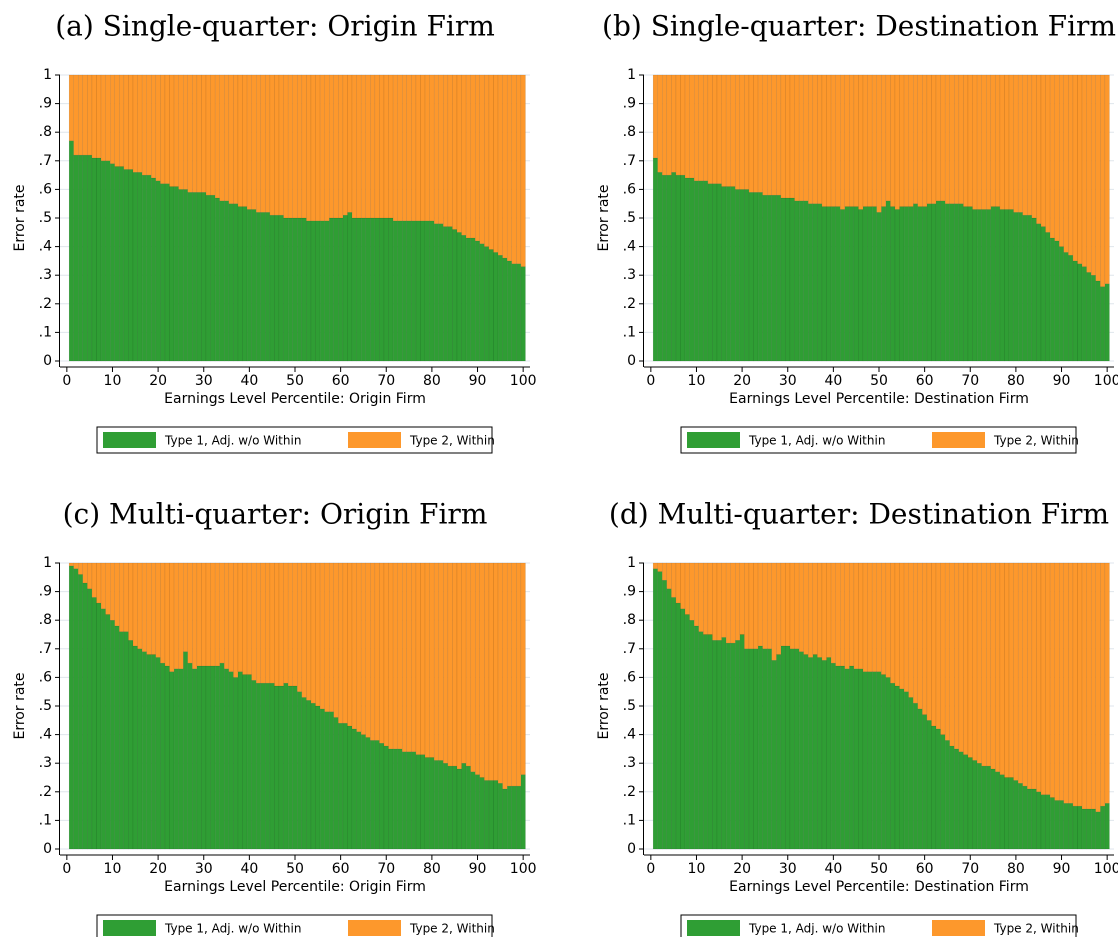 This screenshot has height=942, width=1118. Describe the element at coordinates (45, 792) in the screenshot. I see `y-tick-label: .2` at that location.